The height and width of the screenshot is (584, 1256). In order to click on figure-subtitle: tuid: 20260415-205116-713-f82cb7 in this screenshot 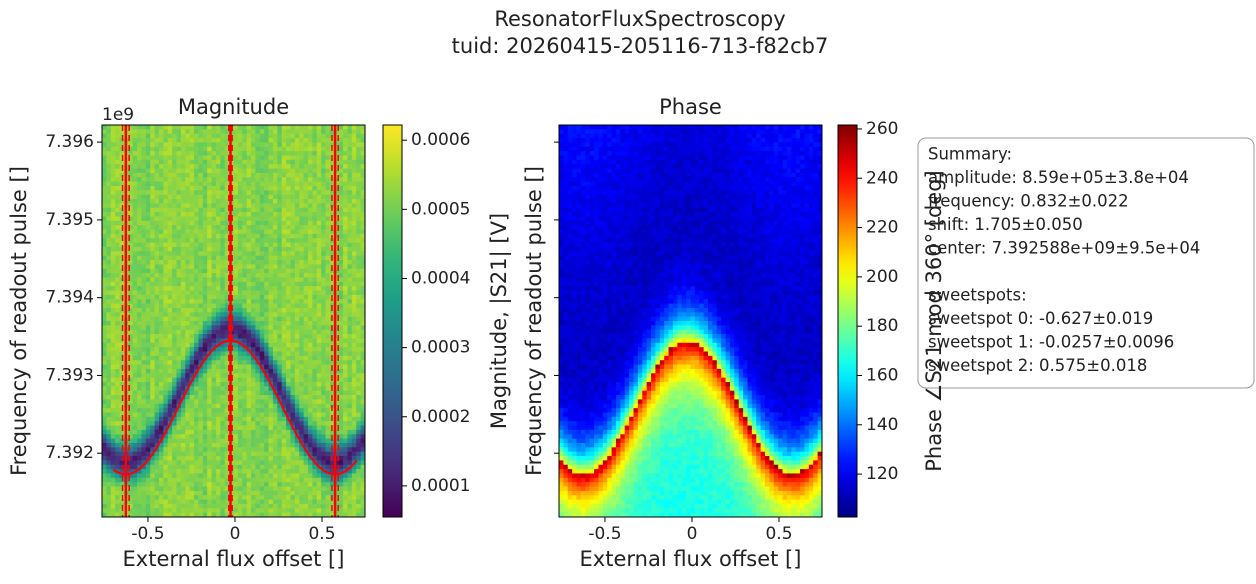, I will do `click(640, 46)`.